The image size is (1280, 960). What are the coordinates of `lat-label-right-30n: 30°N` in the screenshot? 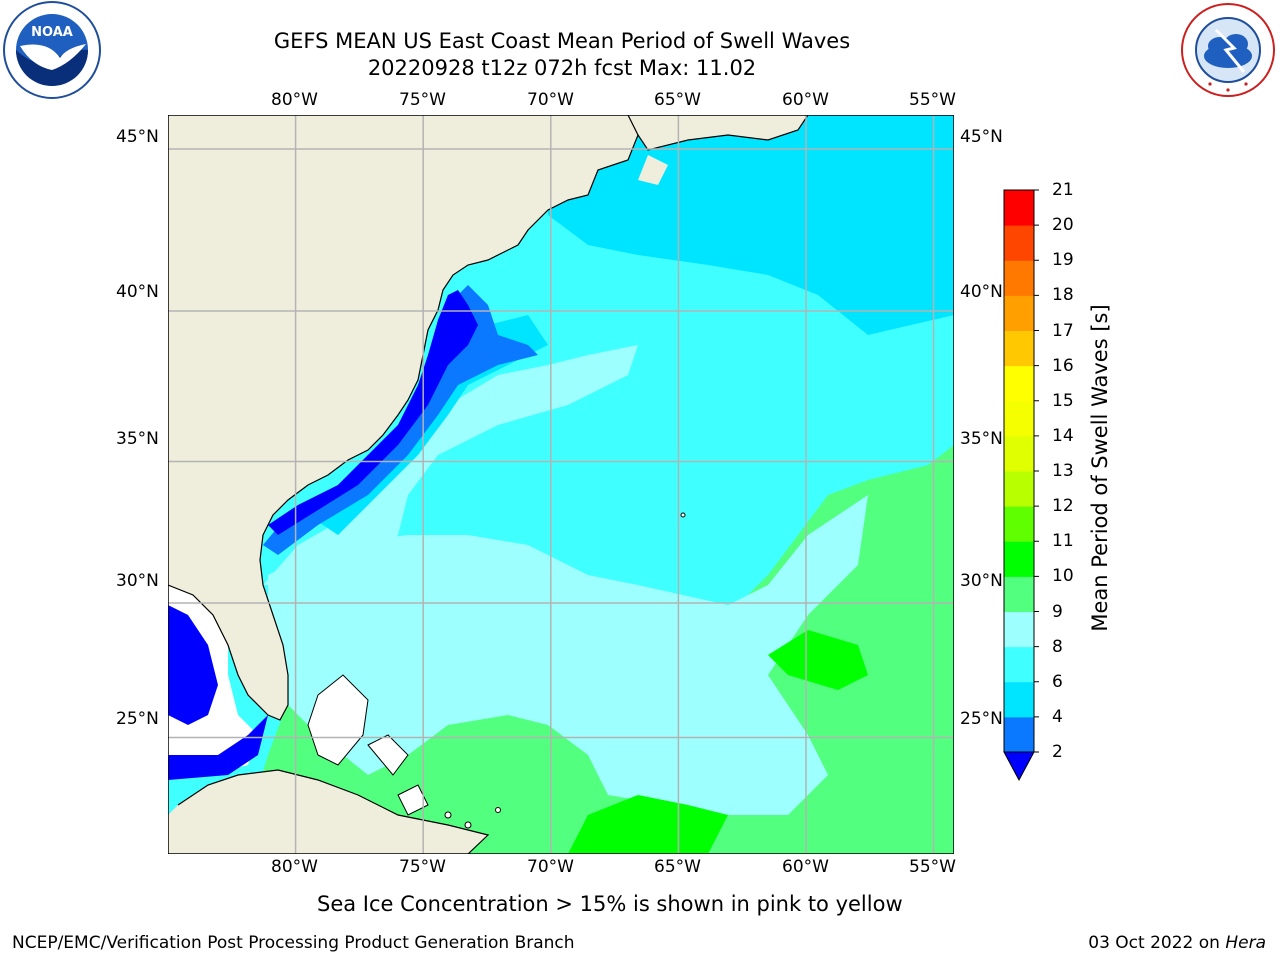 It's located at (981, 581).